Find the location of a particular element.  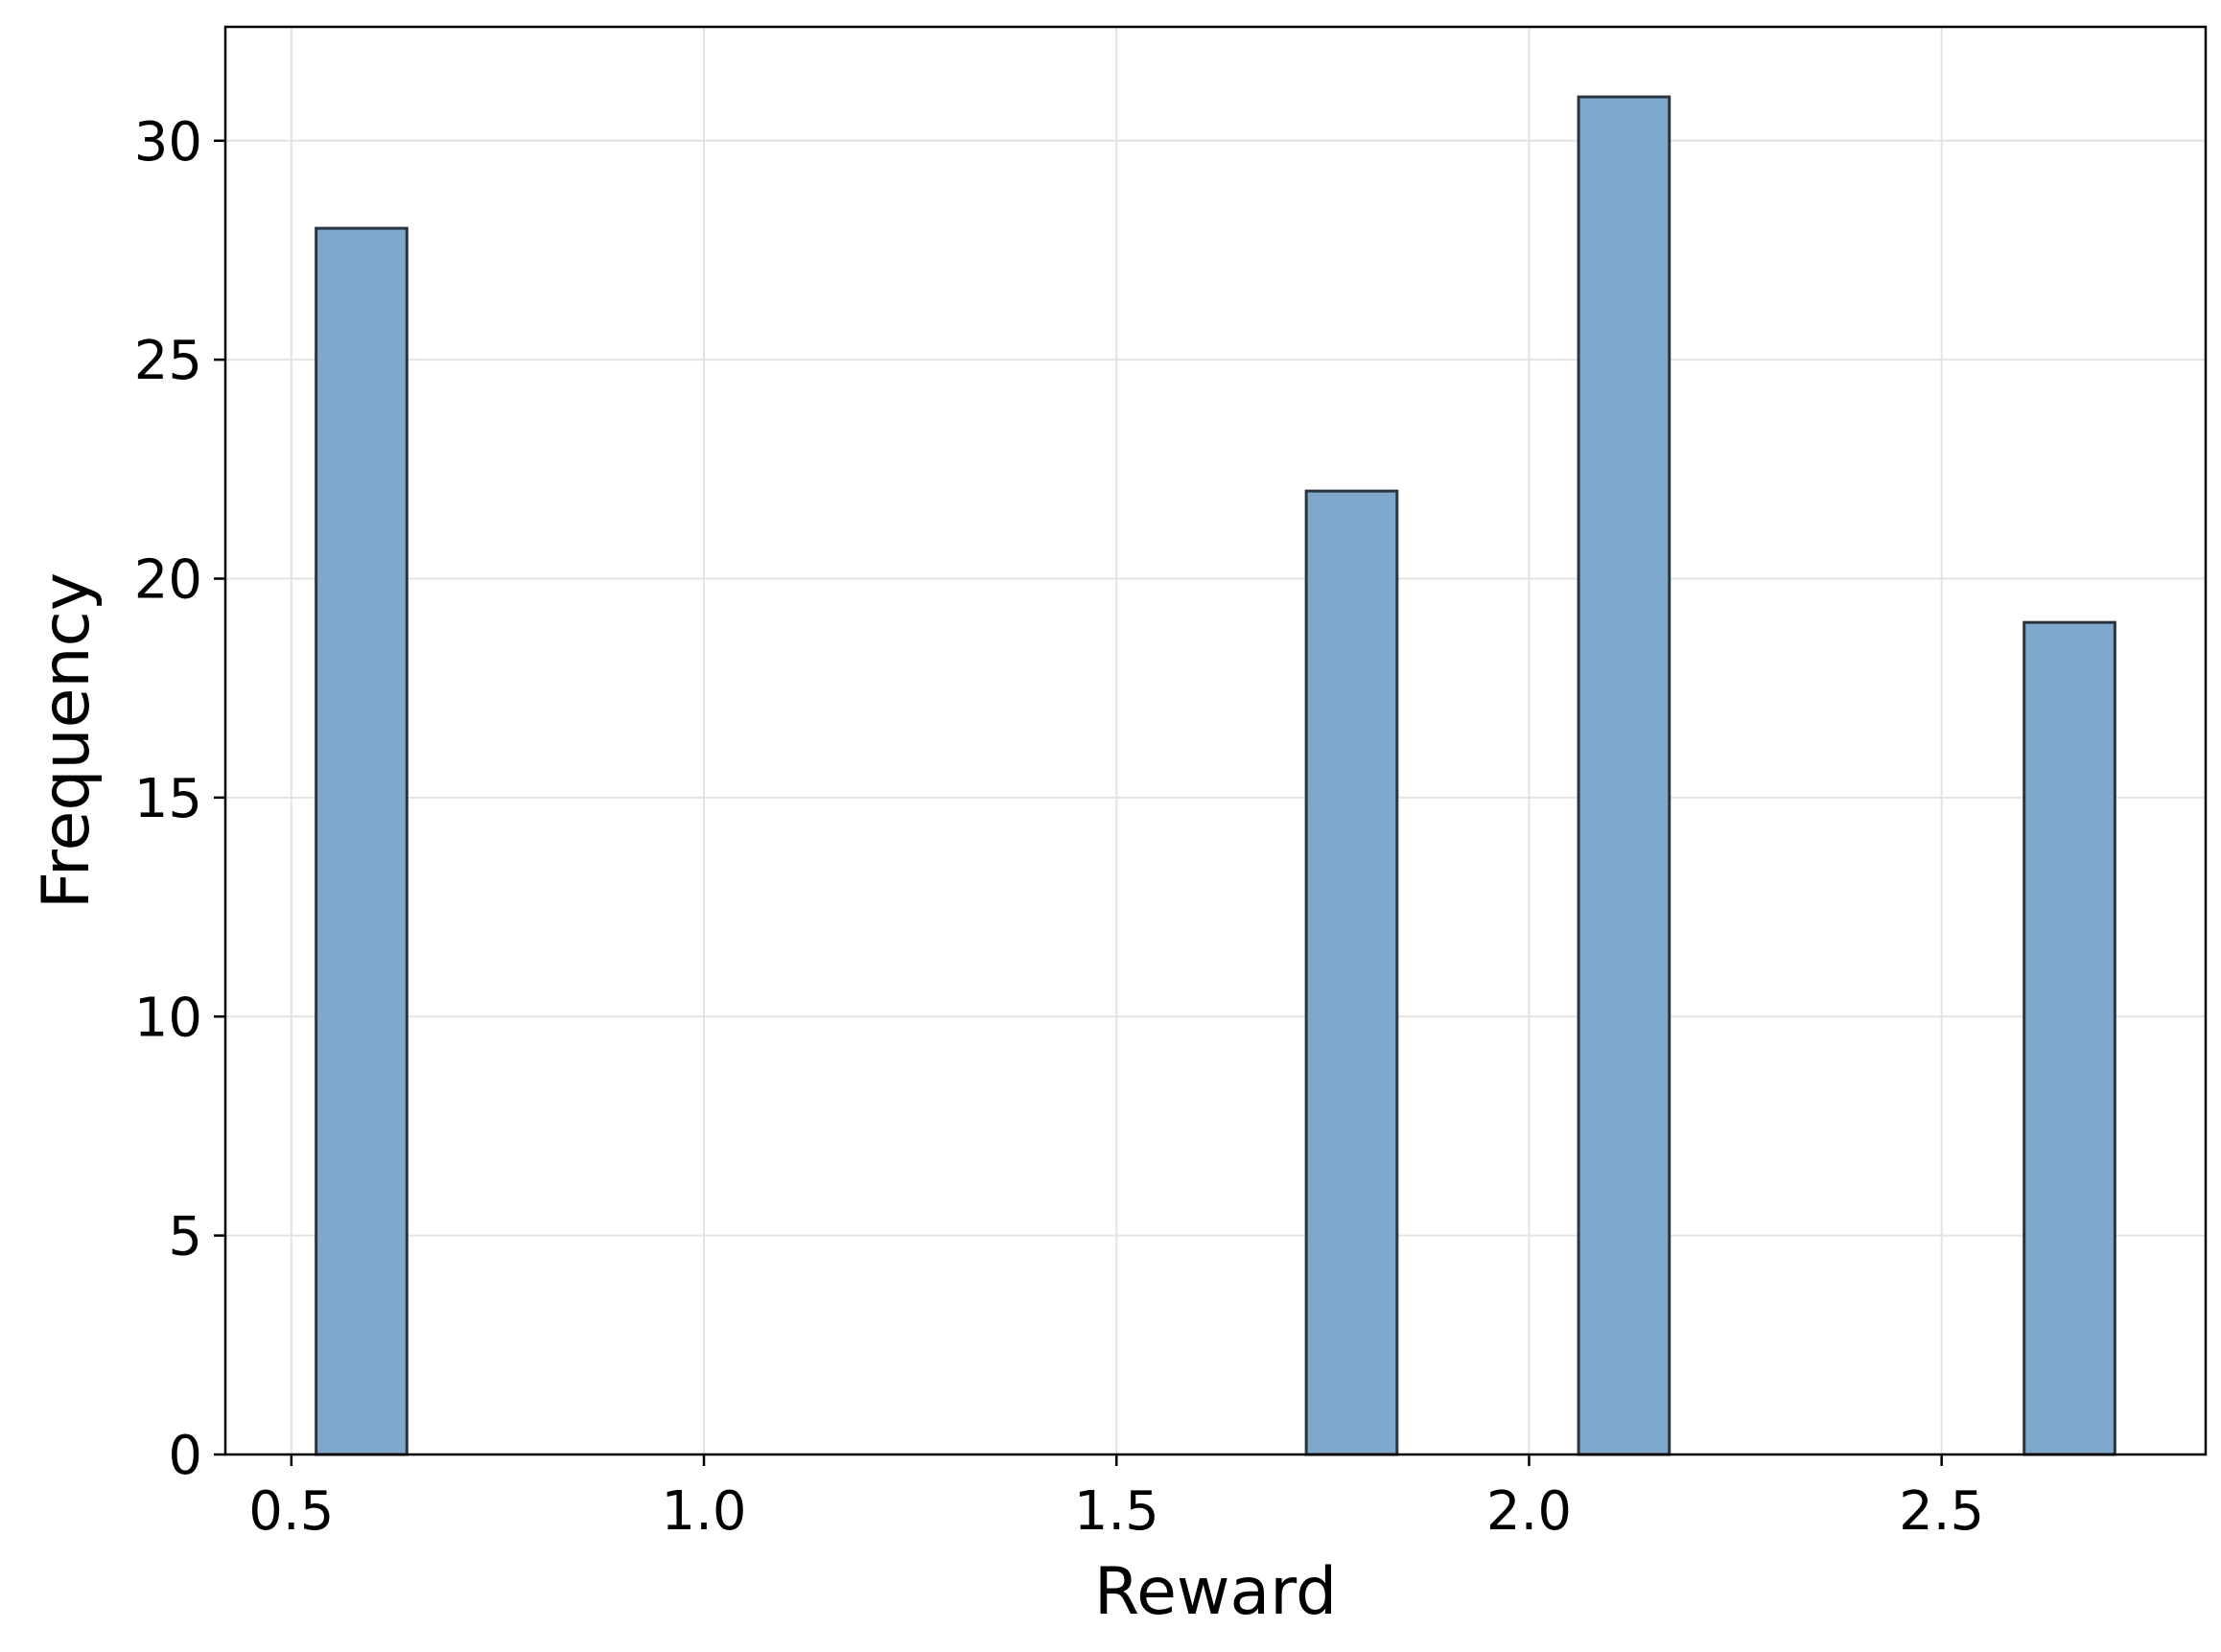

y-tick-label: 10 is located at coordinates (168, 1018).